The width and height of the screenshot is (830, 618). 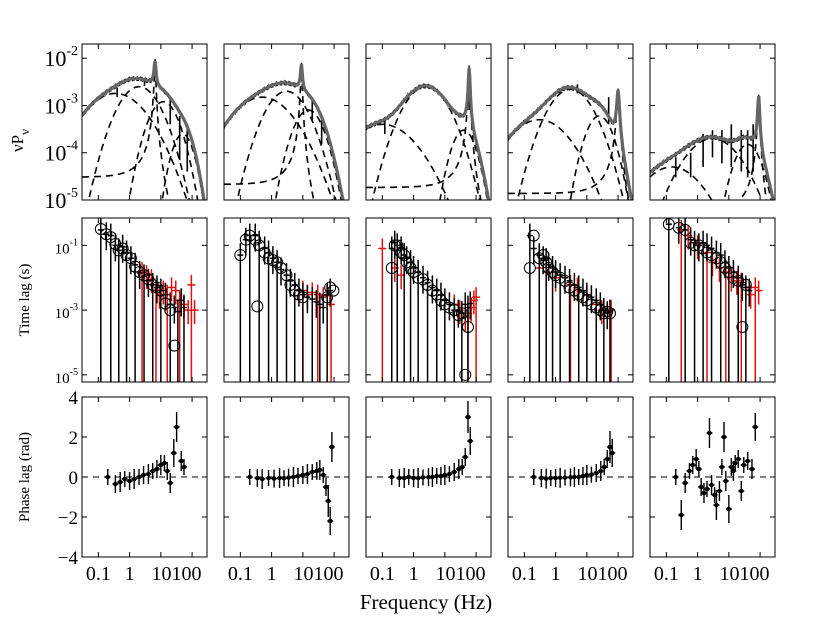 I want to click on panel-frame-r2-c4, so click(x=570, y=300).